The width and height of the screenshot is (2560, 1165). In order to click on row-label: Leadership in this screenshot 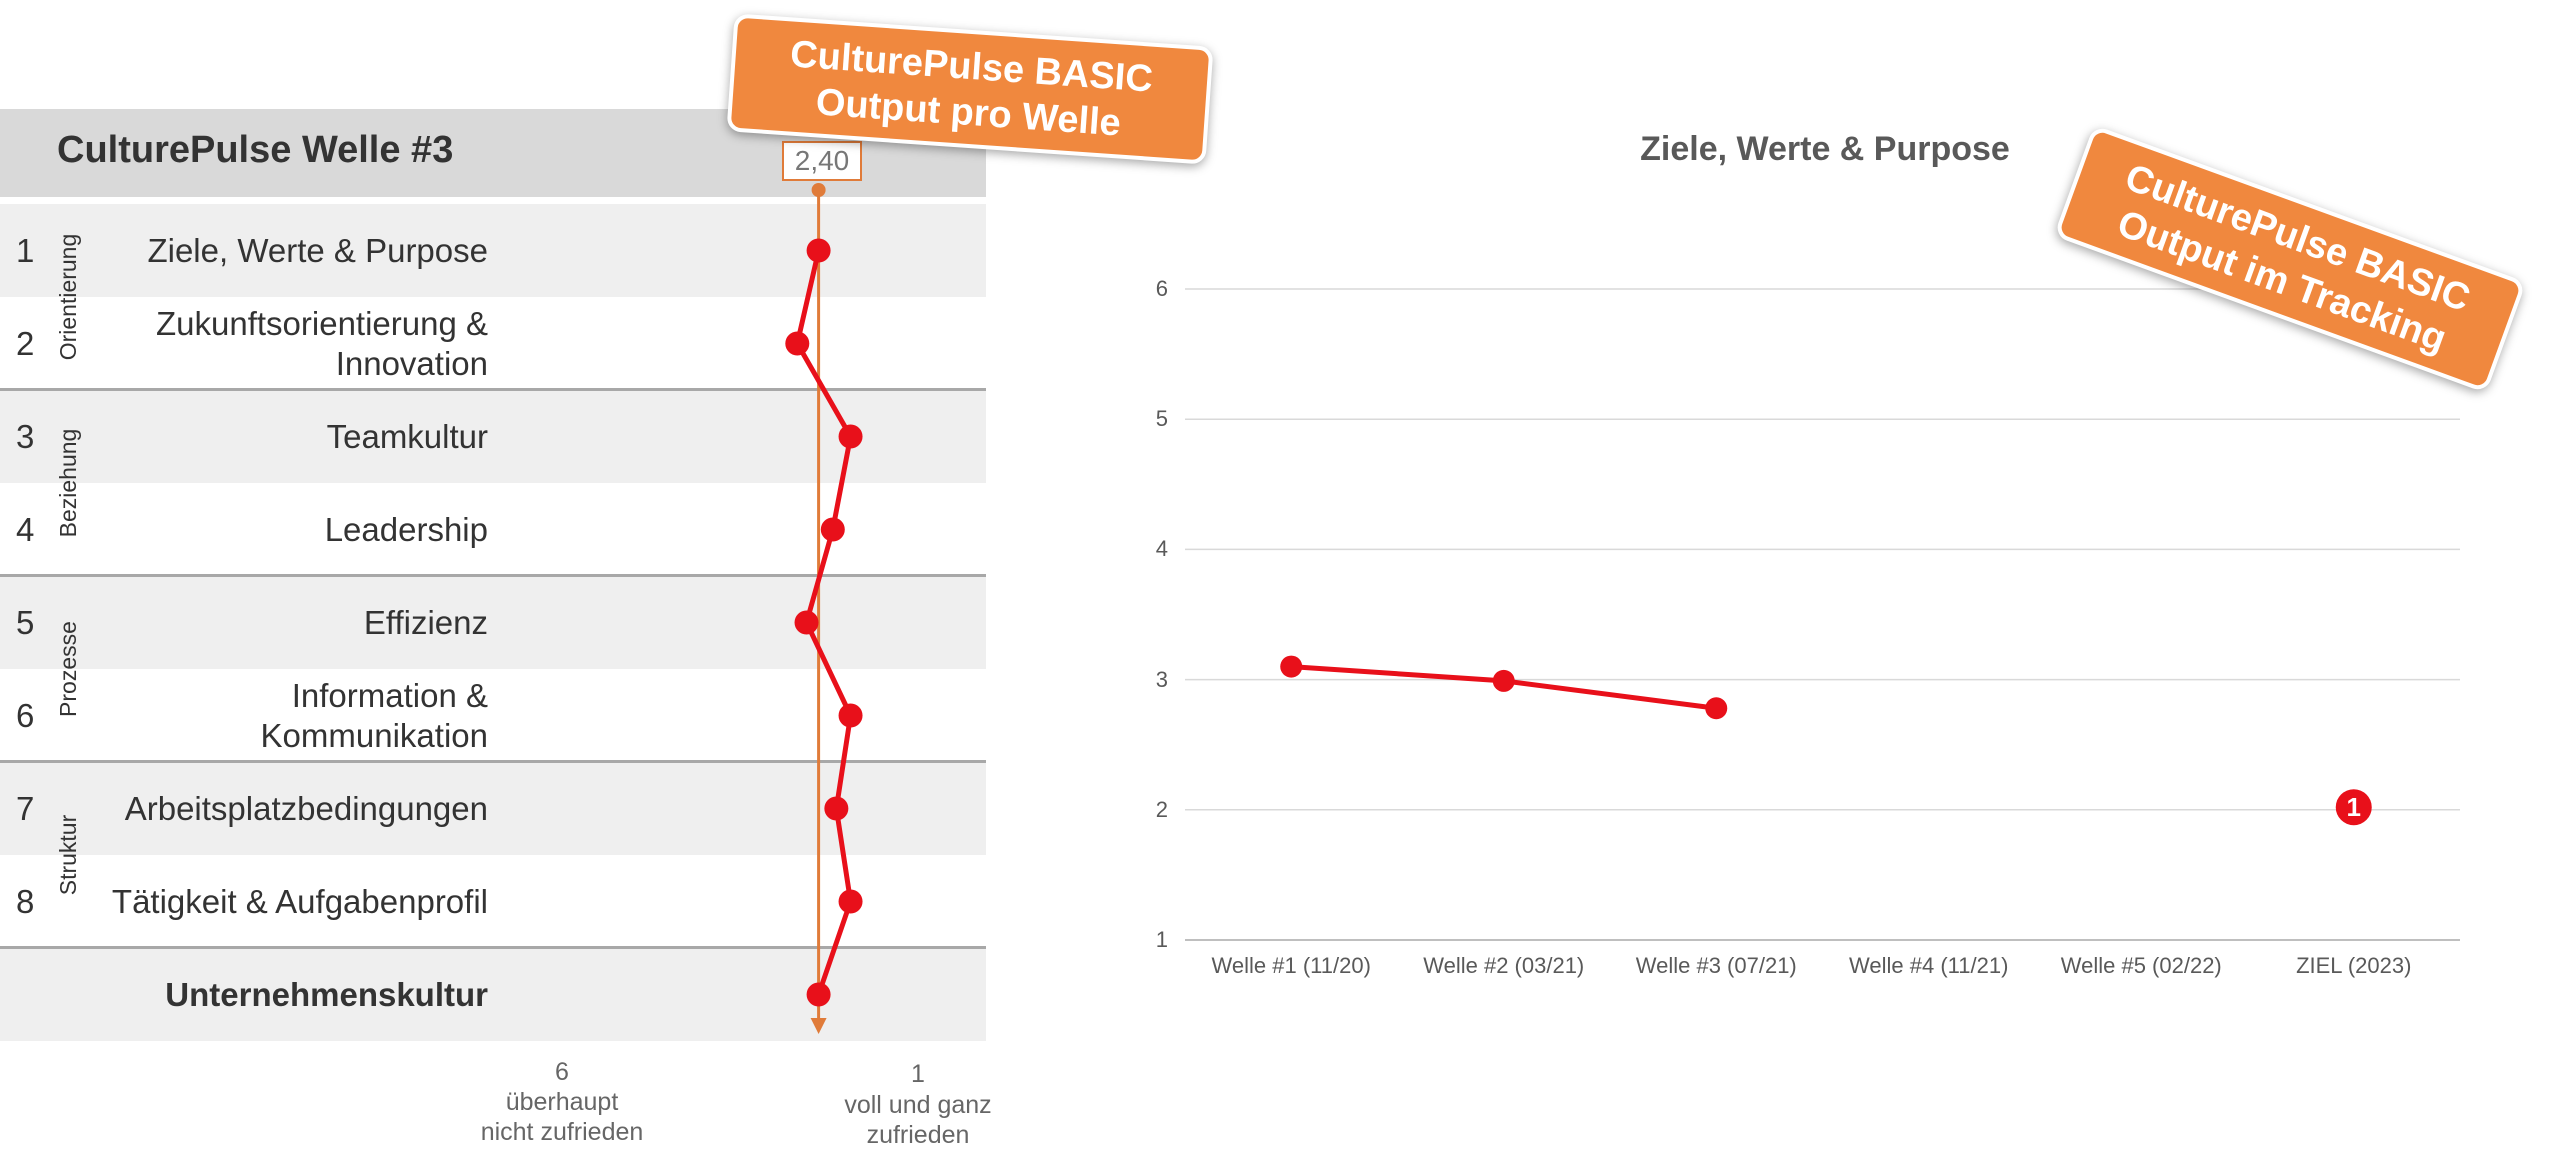, I will do `click(406, 530)`.